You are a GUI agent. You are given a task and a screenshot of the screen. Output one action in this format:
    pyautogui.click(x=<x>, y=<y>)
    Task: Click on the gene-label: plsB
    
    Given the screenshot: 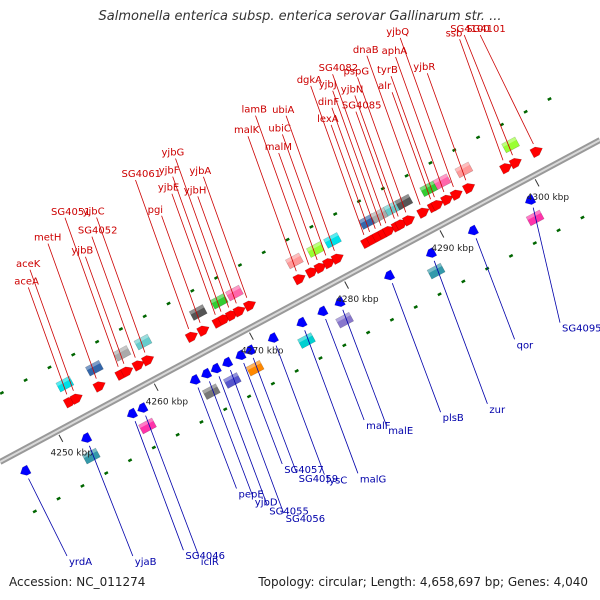 What is the action you would take?
    pyautogui.click(x=453, y=418)
    